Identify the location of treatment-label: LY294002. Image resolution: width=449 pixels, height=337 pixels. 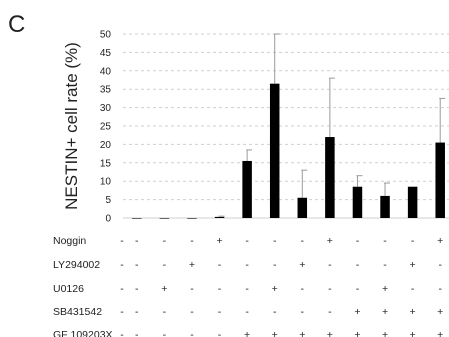
(76, 265).